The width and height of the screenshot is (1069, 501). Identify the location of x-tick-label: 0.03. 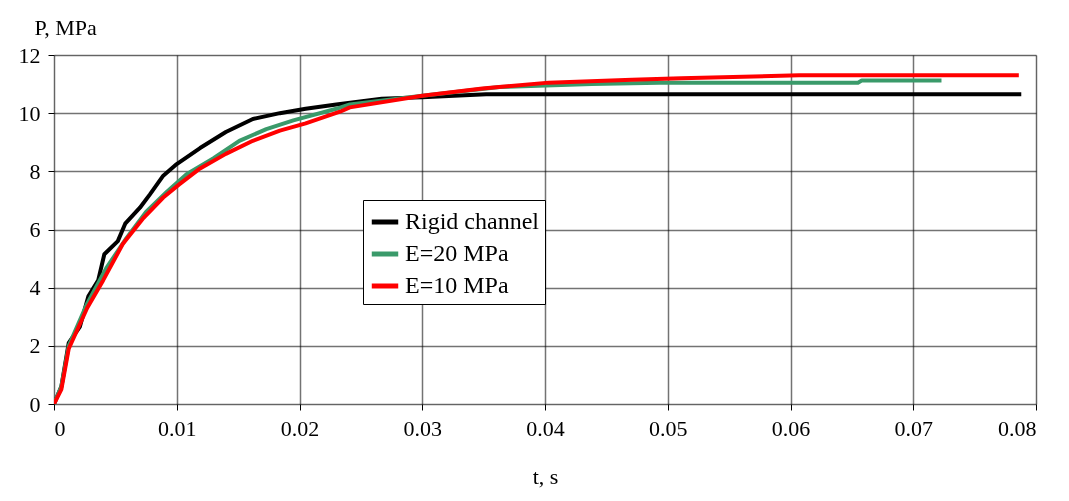
(422, 428).